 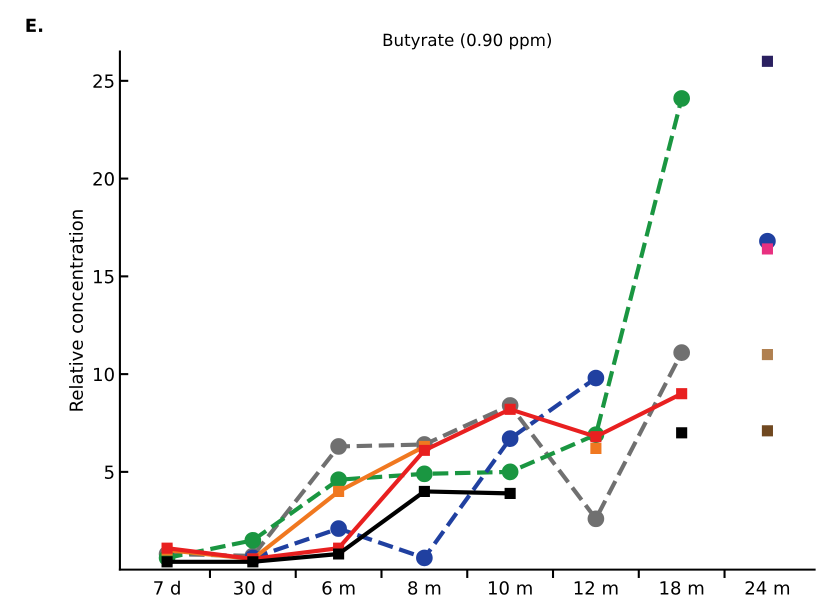 What do you see at coordinates (596, 587) in the screenshot?
I see `x-tick-label: 12 m` at bounding box center [596, 587].